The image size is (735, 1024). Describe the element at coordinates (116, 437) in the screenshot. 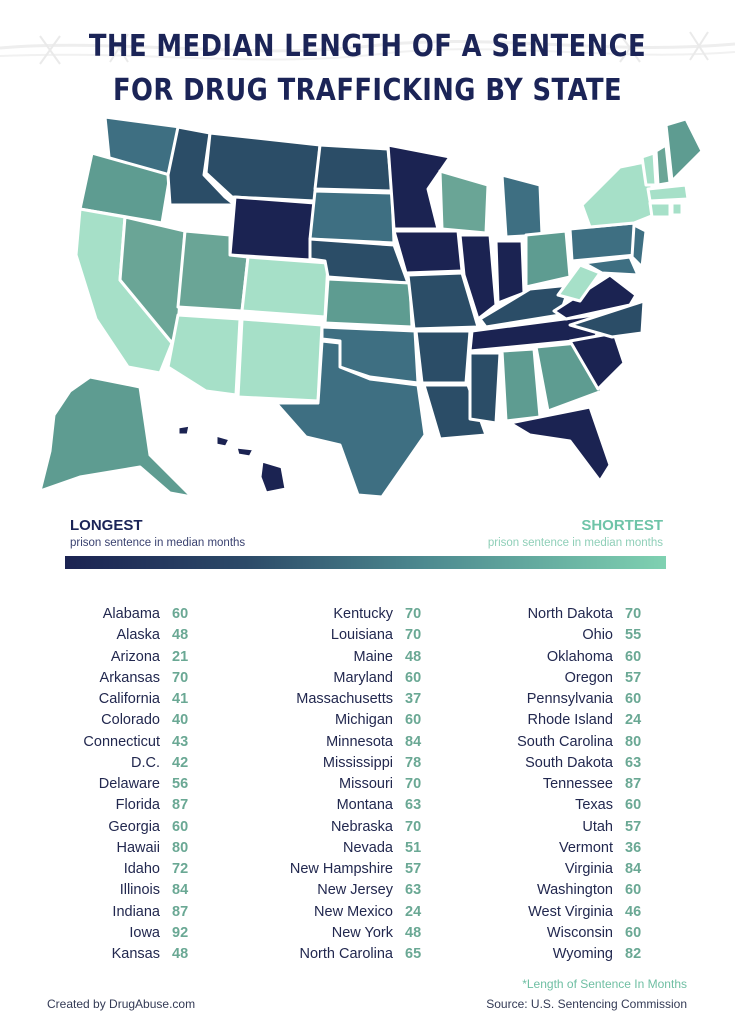

I see `state-alaska` at that location.